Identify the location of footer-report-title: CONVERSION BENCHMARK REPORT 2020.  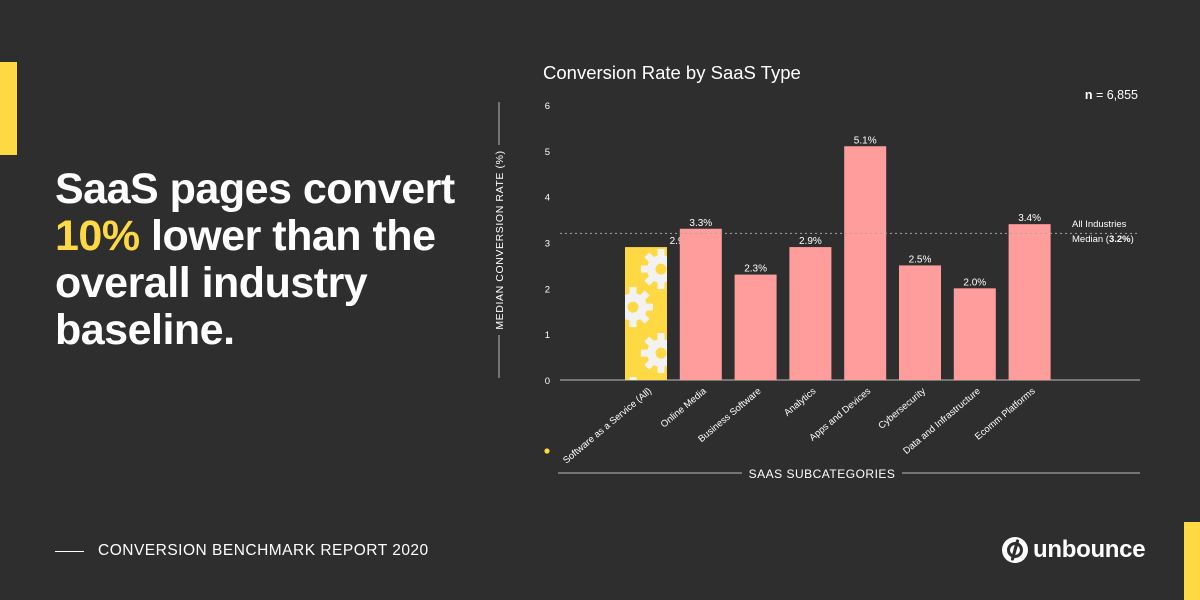
(263, 550).